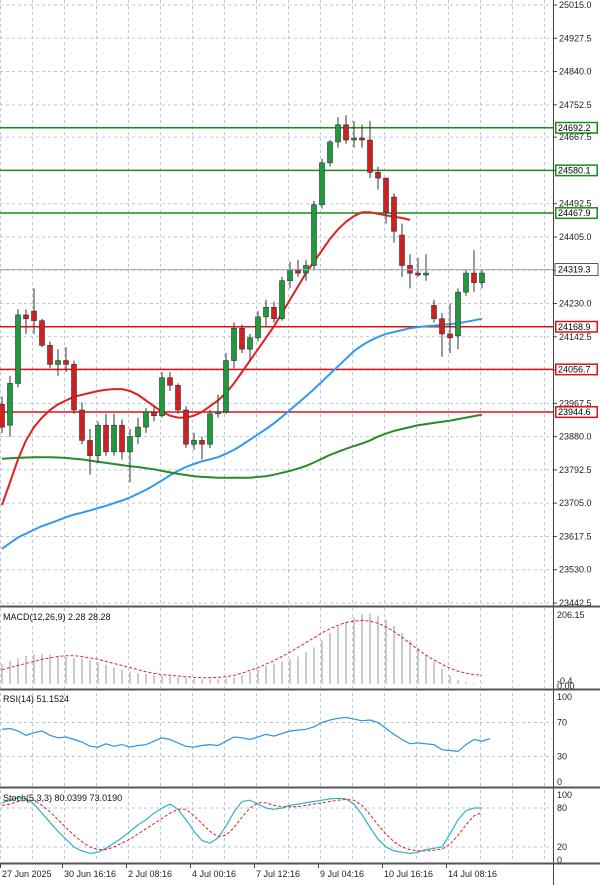  Describe the element at coordinates (564, 739) in the screenshot. I see `rsi-axis: 100 70 30 0` at that location.